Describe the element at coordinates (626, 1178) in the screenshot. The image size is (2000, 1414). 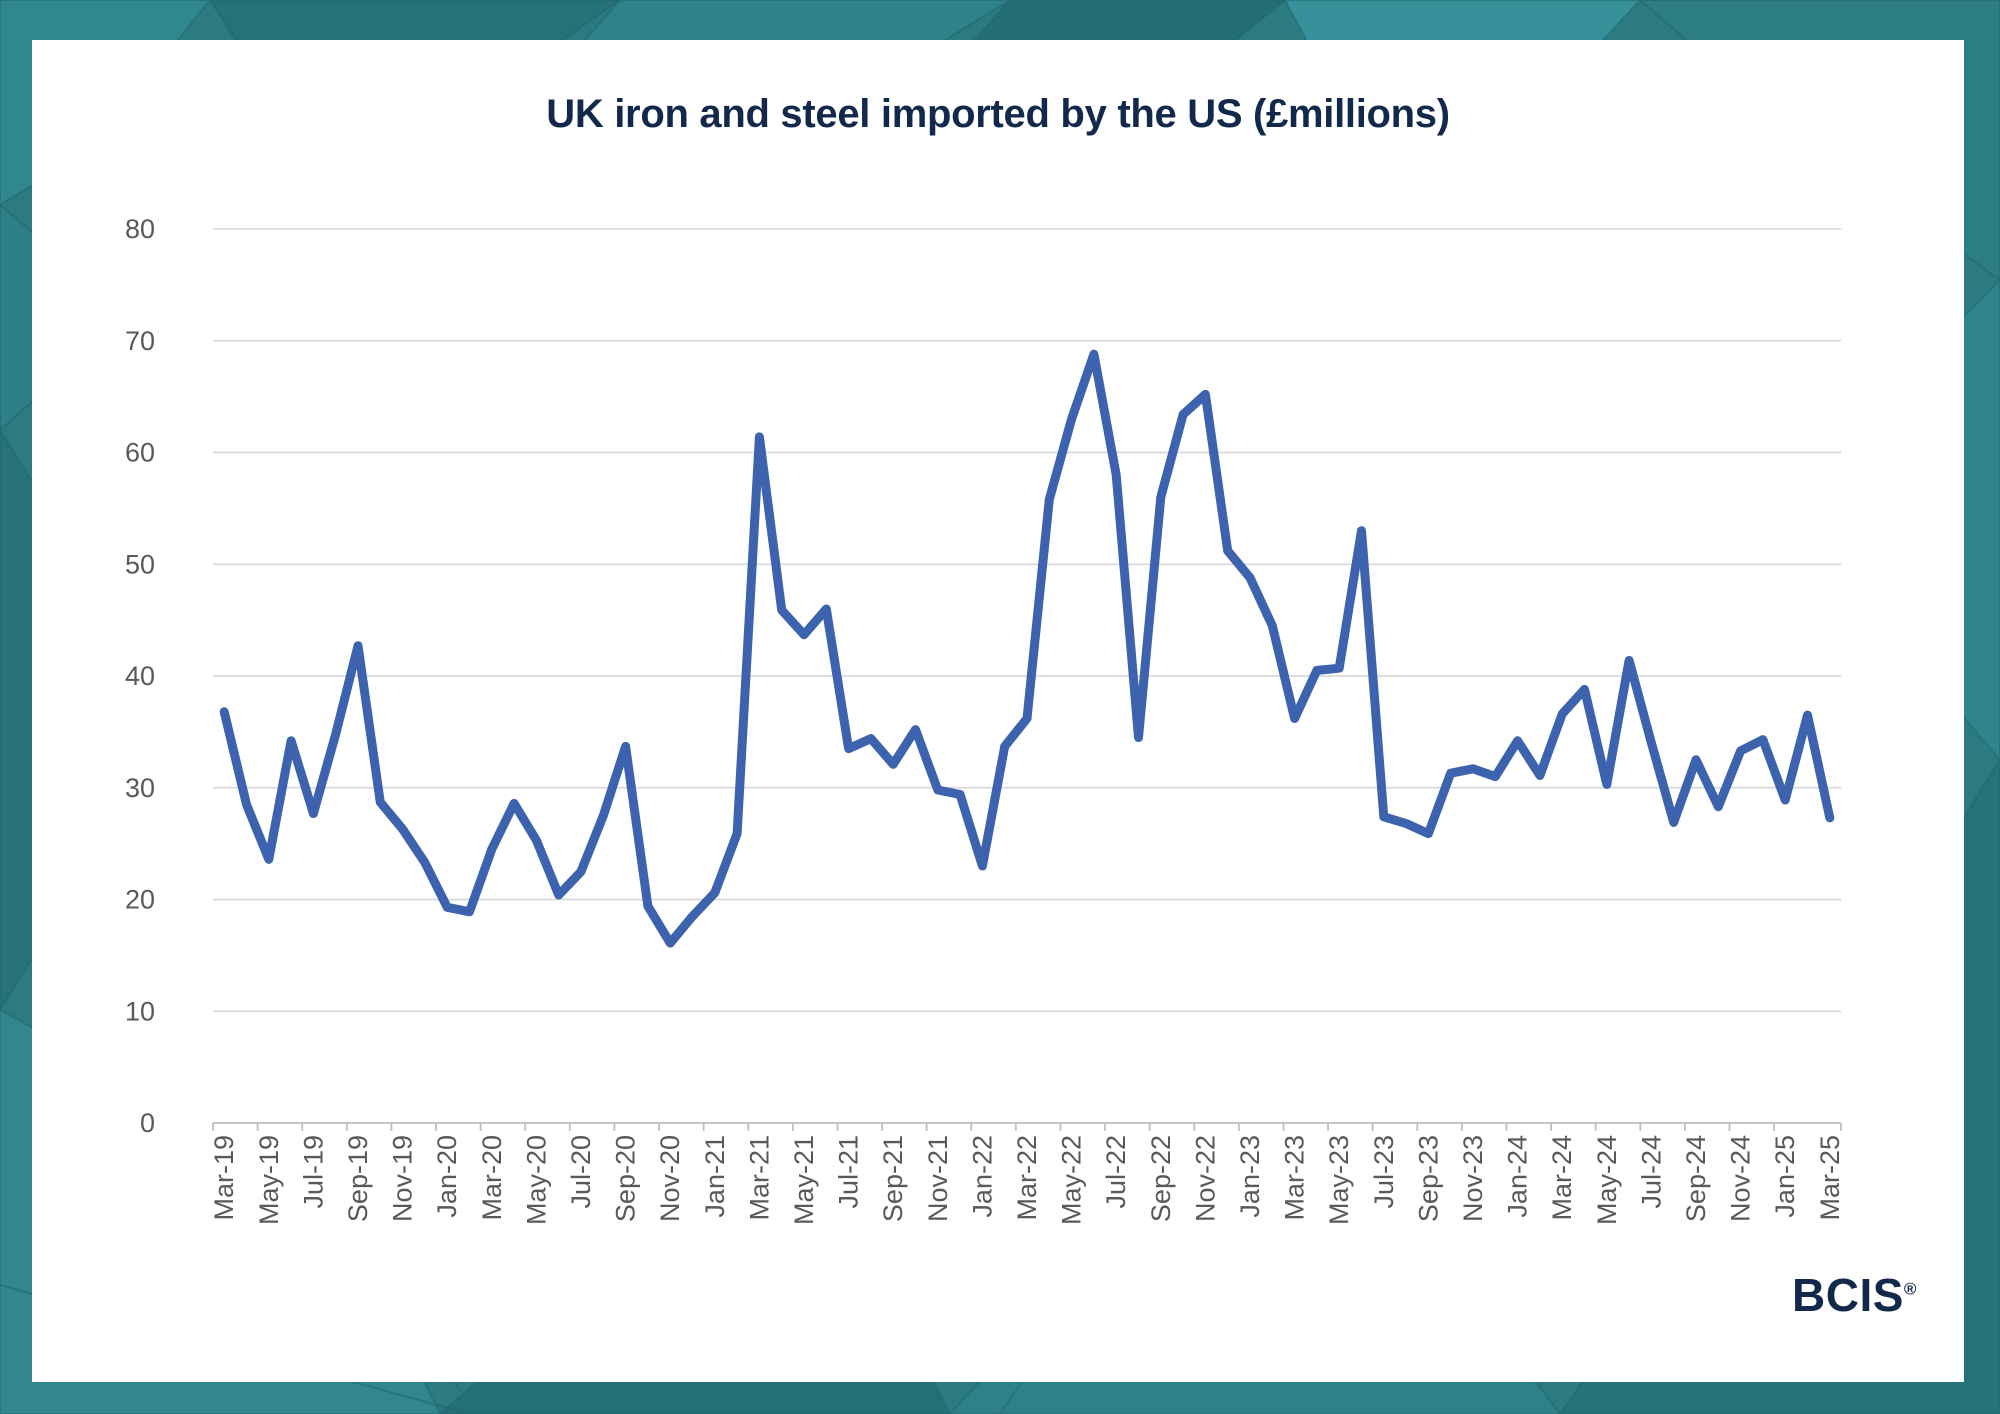
I see `x-tick-label: Sep-20` at that location.